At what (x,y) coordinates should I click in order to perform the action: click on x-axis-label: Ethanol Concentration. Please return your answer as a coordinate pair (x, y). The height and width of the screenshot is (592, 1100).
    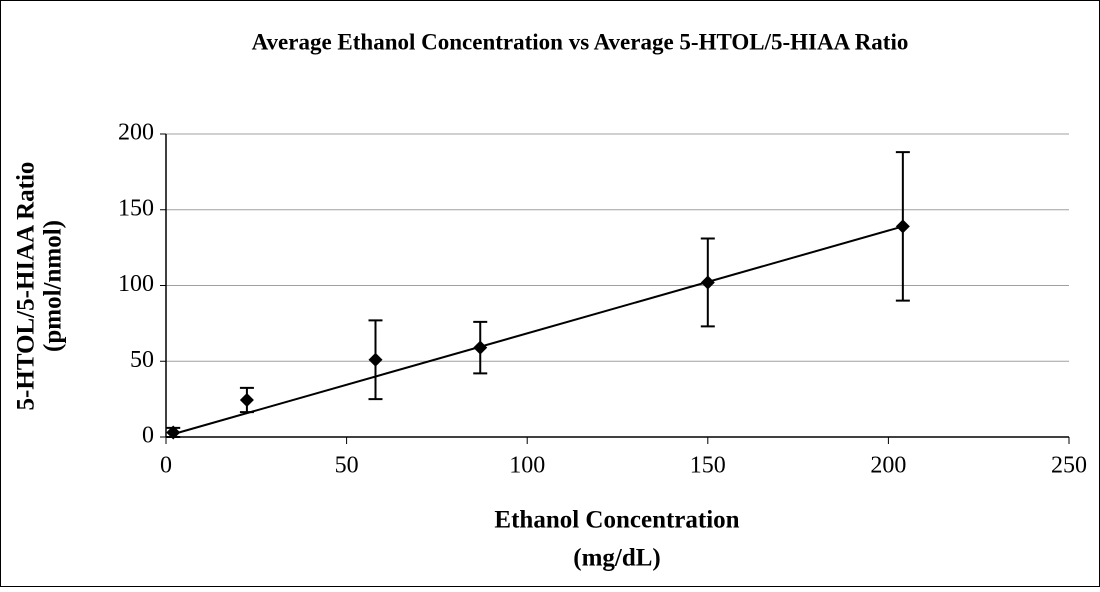
    Looking at the image, I should click on (616, 520).